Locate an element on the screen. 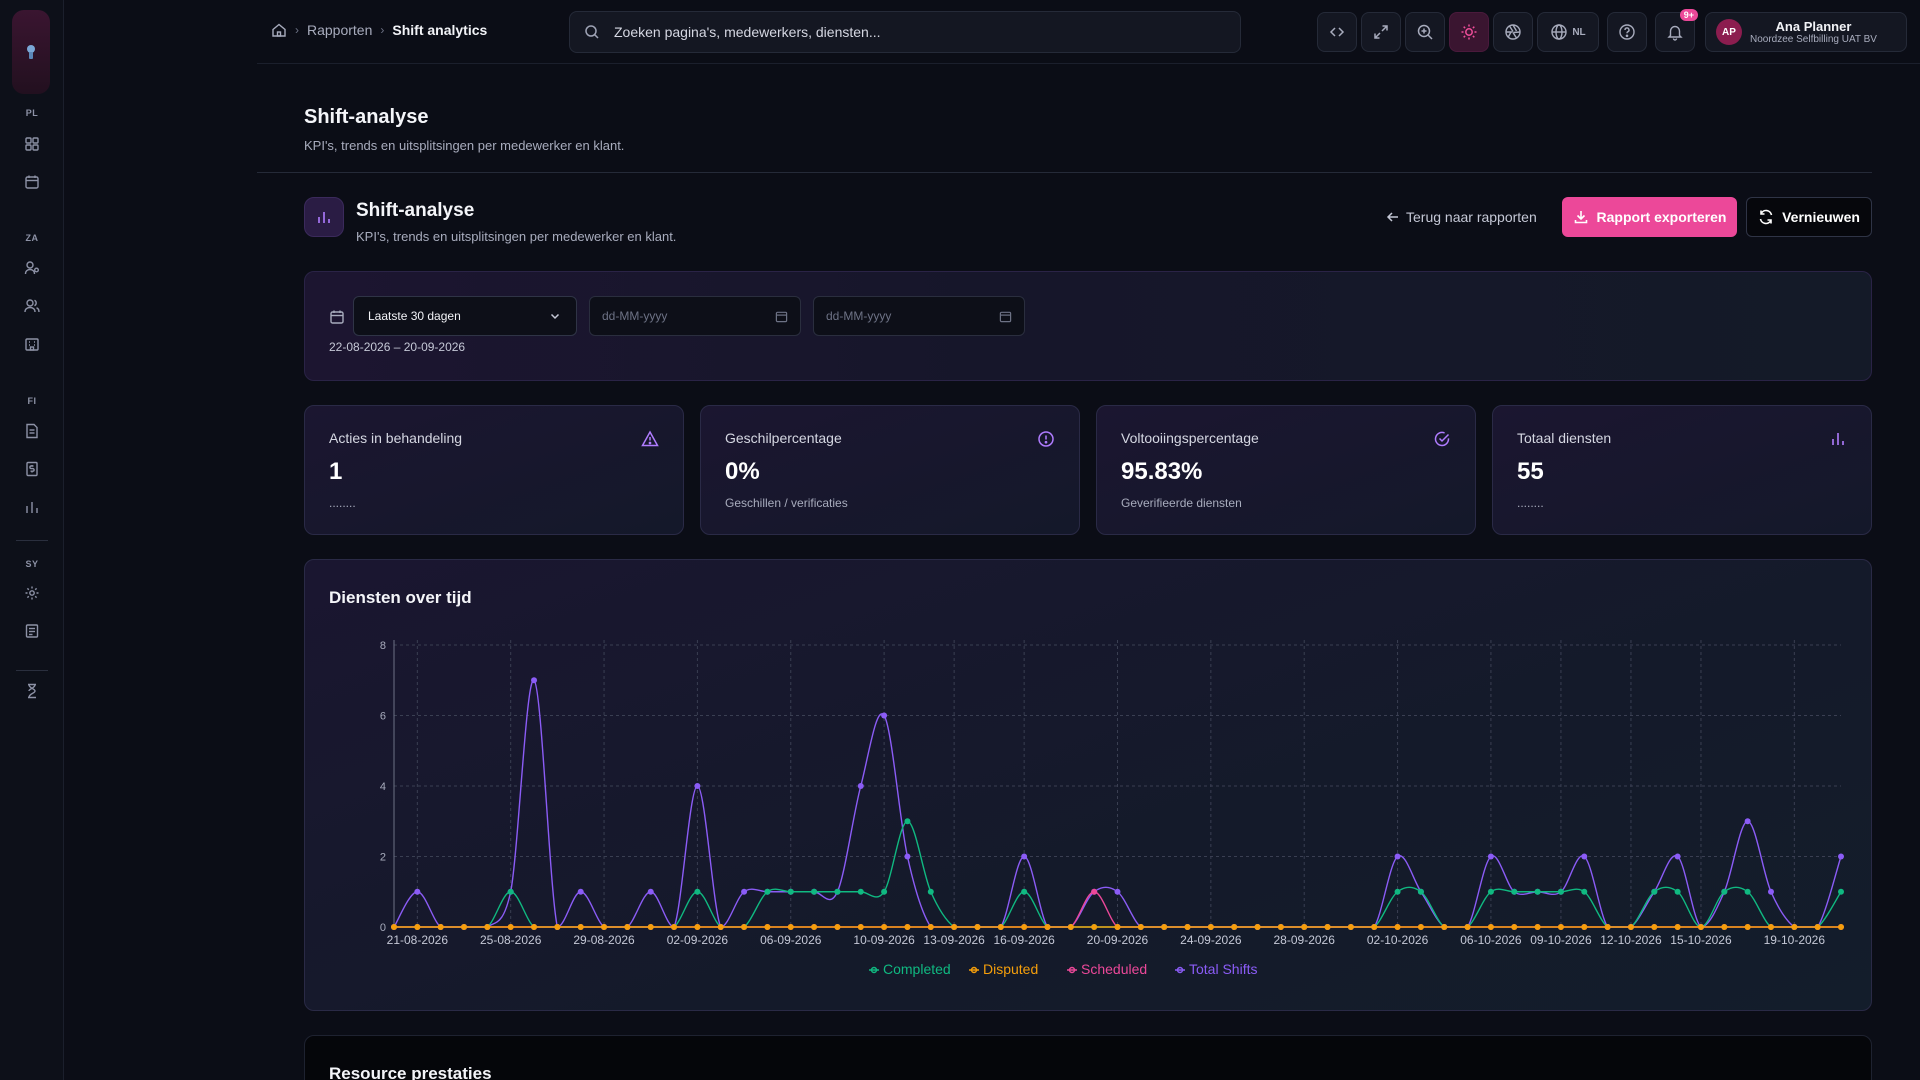  appearance-button is located at coordinates (1513, 32).